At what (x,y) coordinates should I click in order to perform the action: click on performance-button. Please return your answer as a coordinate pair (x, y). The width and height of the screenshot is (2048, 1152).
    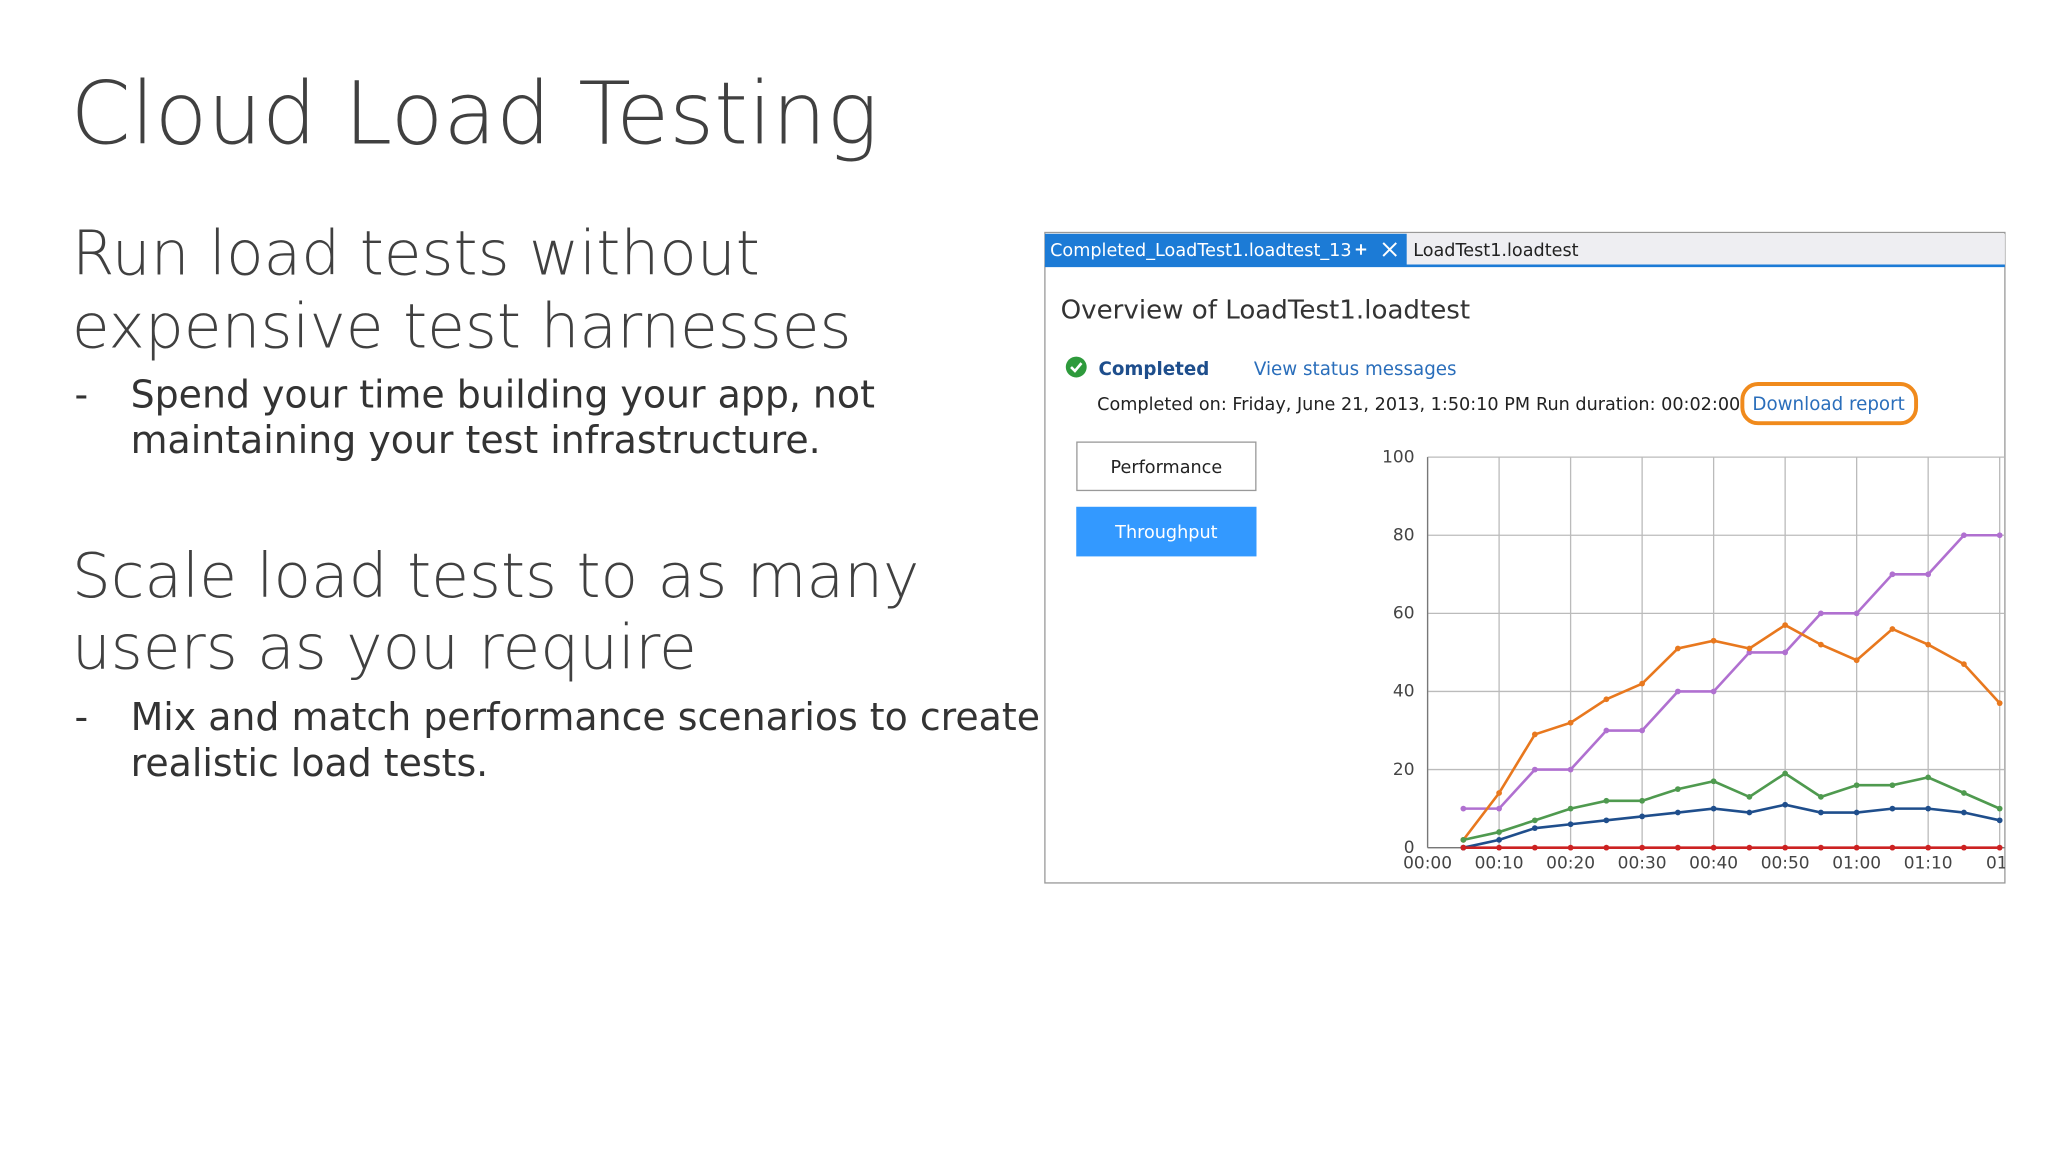
    Looking at the image, I should click on (1166, 466).